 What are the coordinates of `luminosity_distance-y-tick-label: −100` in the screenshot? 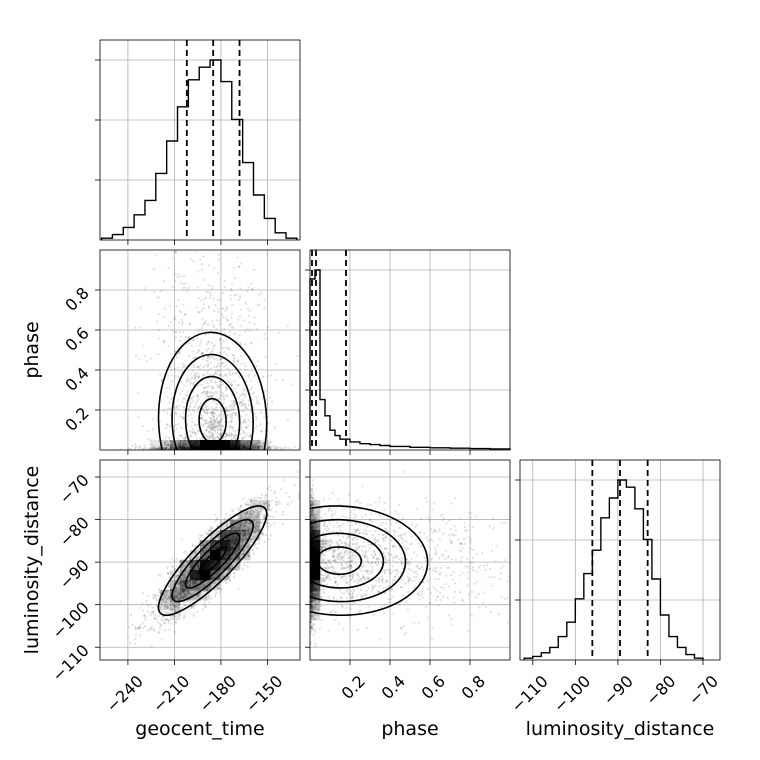 It's located at (70, 620).